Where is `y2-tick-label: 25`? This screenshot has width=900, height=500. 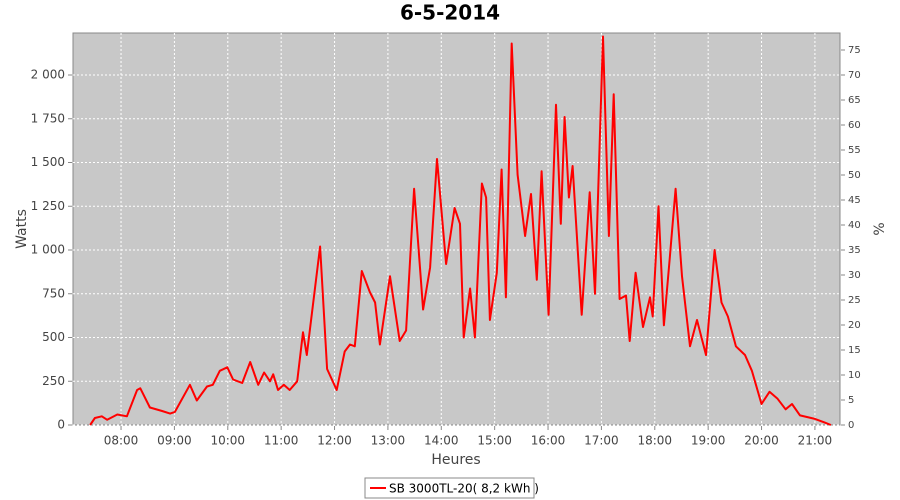
y2-tick-label: 25 is located at coordinates (854, 300).